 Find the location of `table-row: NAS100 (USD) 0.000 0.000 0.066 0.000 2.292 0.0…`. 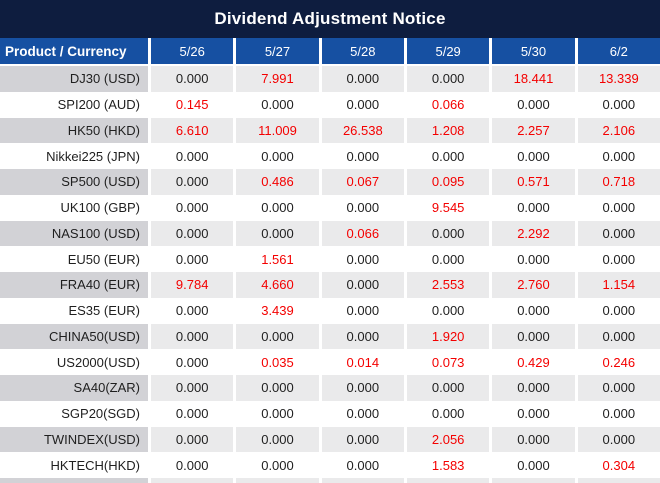

table-row: NAS100 (USD) 0.000 0.000 0.066 0.000 2.292 0.0… is located at coordinates (330, 233).